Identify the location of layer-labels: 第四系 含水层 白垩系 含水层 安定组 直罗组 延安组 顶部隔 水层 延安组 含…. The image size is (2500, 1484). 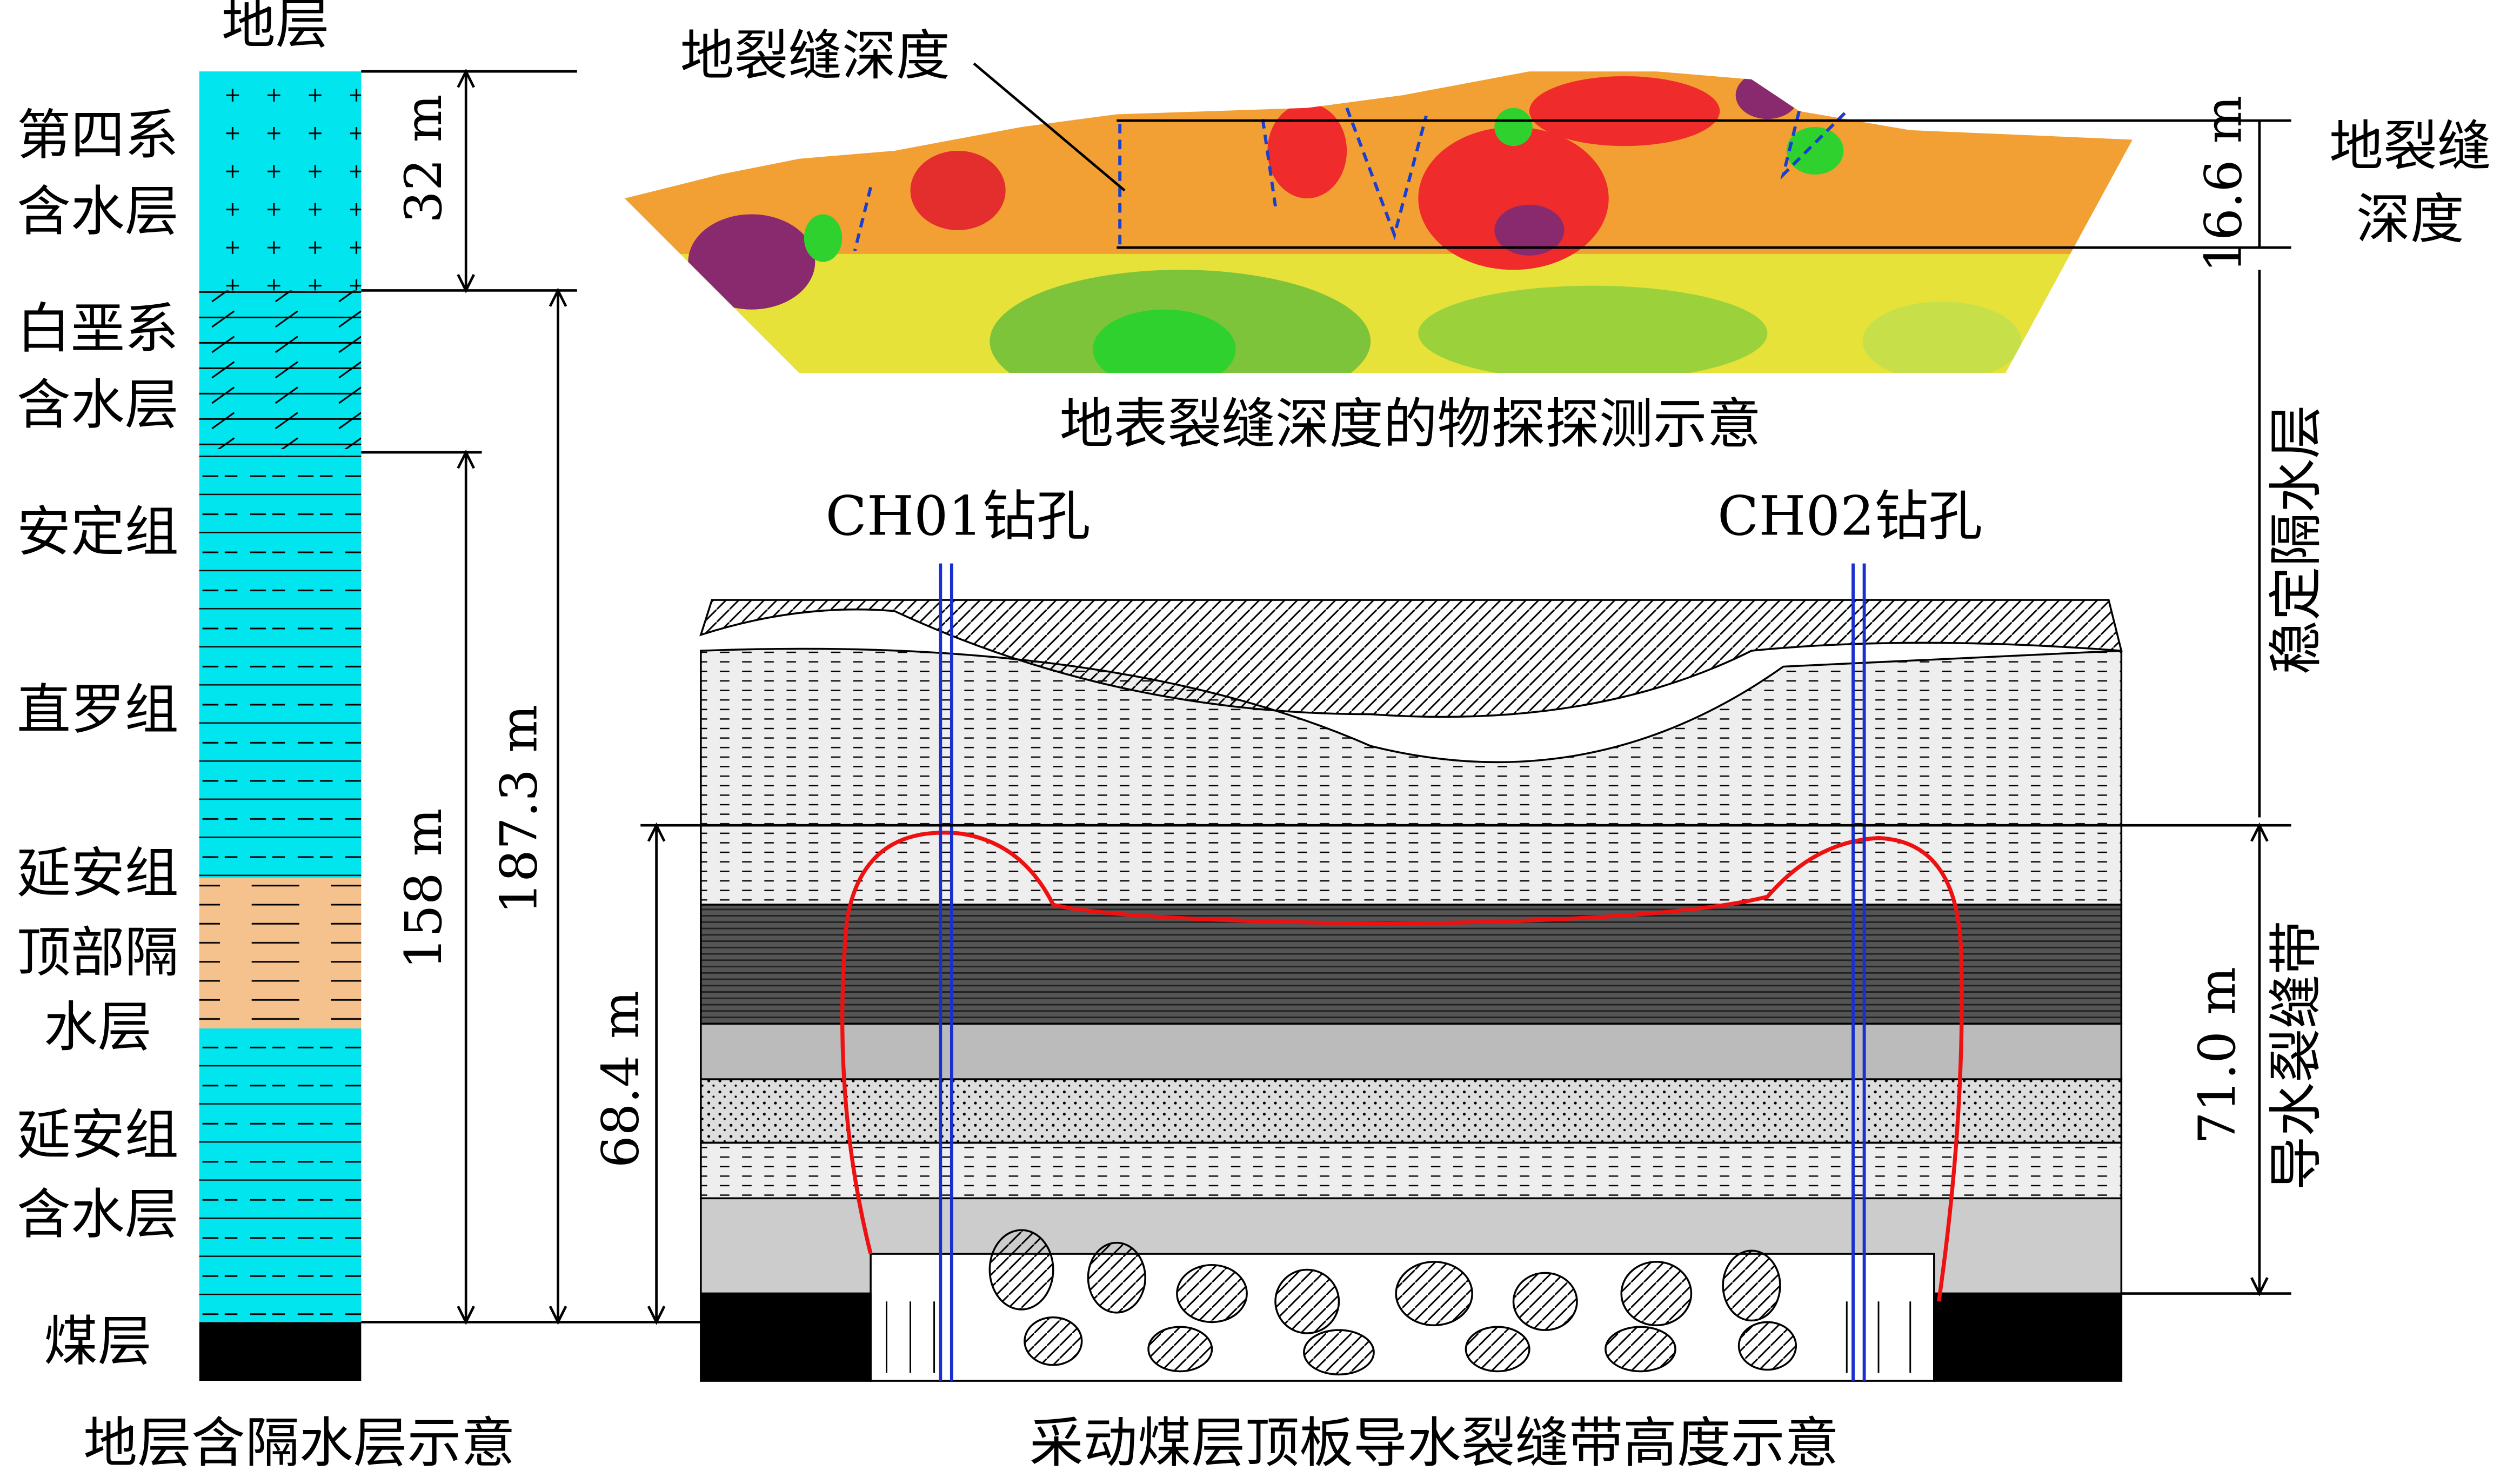
(98, 738).